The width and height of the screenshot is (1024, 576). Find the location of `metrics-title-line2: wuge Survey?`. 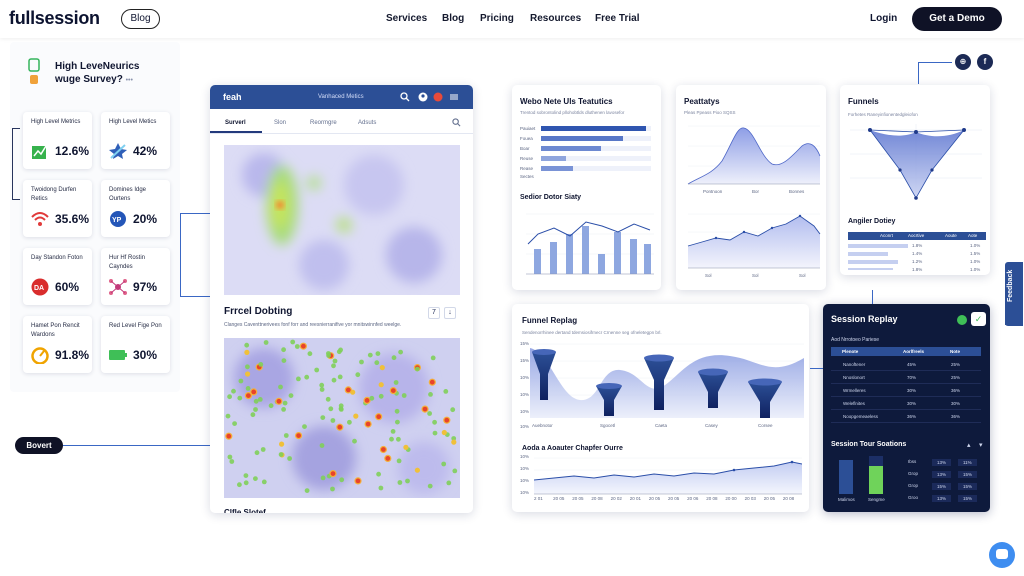

metrics-title-line2: wuge Survey? is located at coordinates (89, 79).